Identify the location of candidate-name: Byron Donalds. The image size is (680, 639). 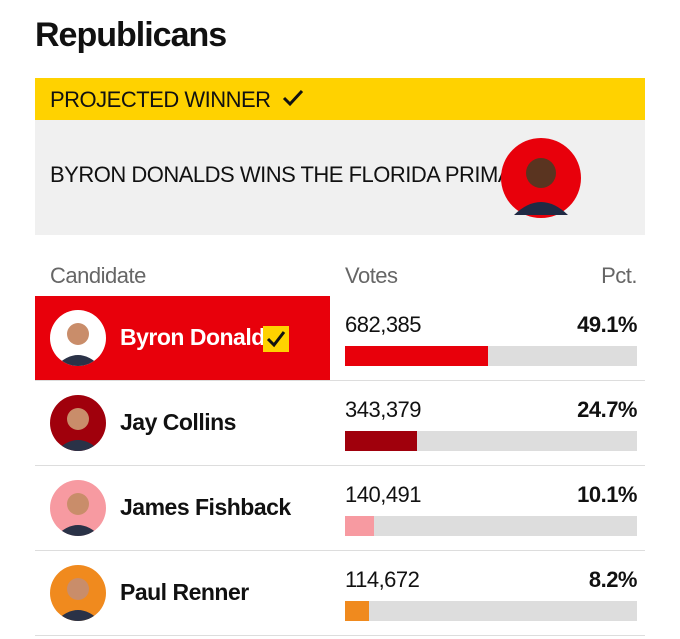
(199, 337).